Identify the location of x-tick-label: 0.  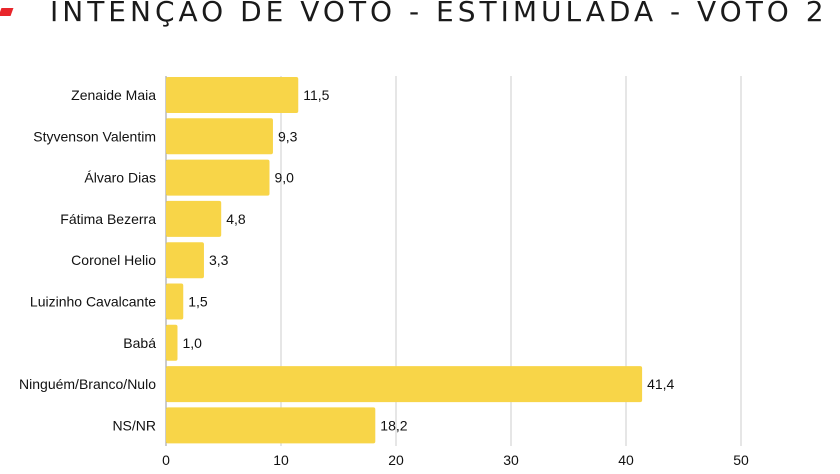
(166, 460).